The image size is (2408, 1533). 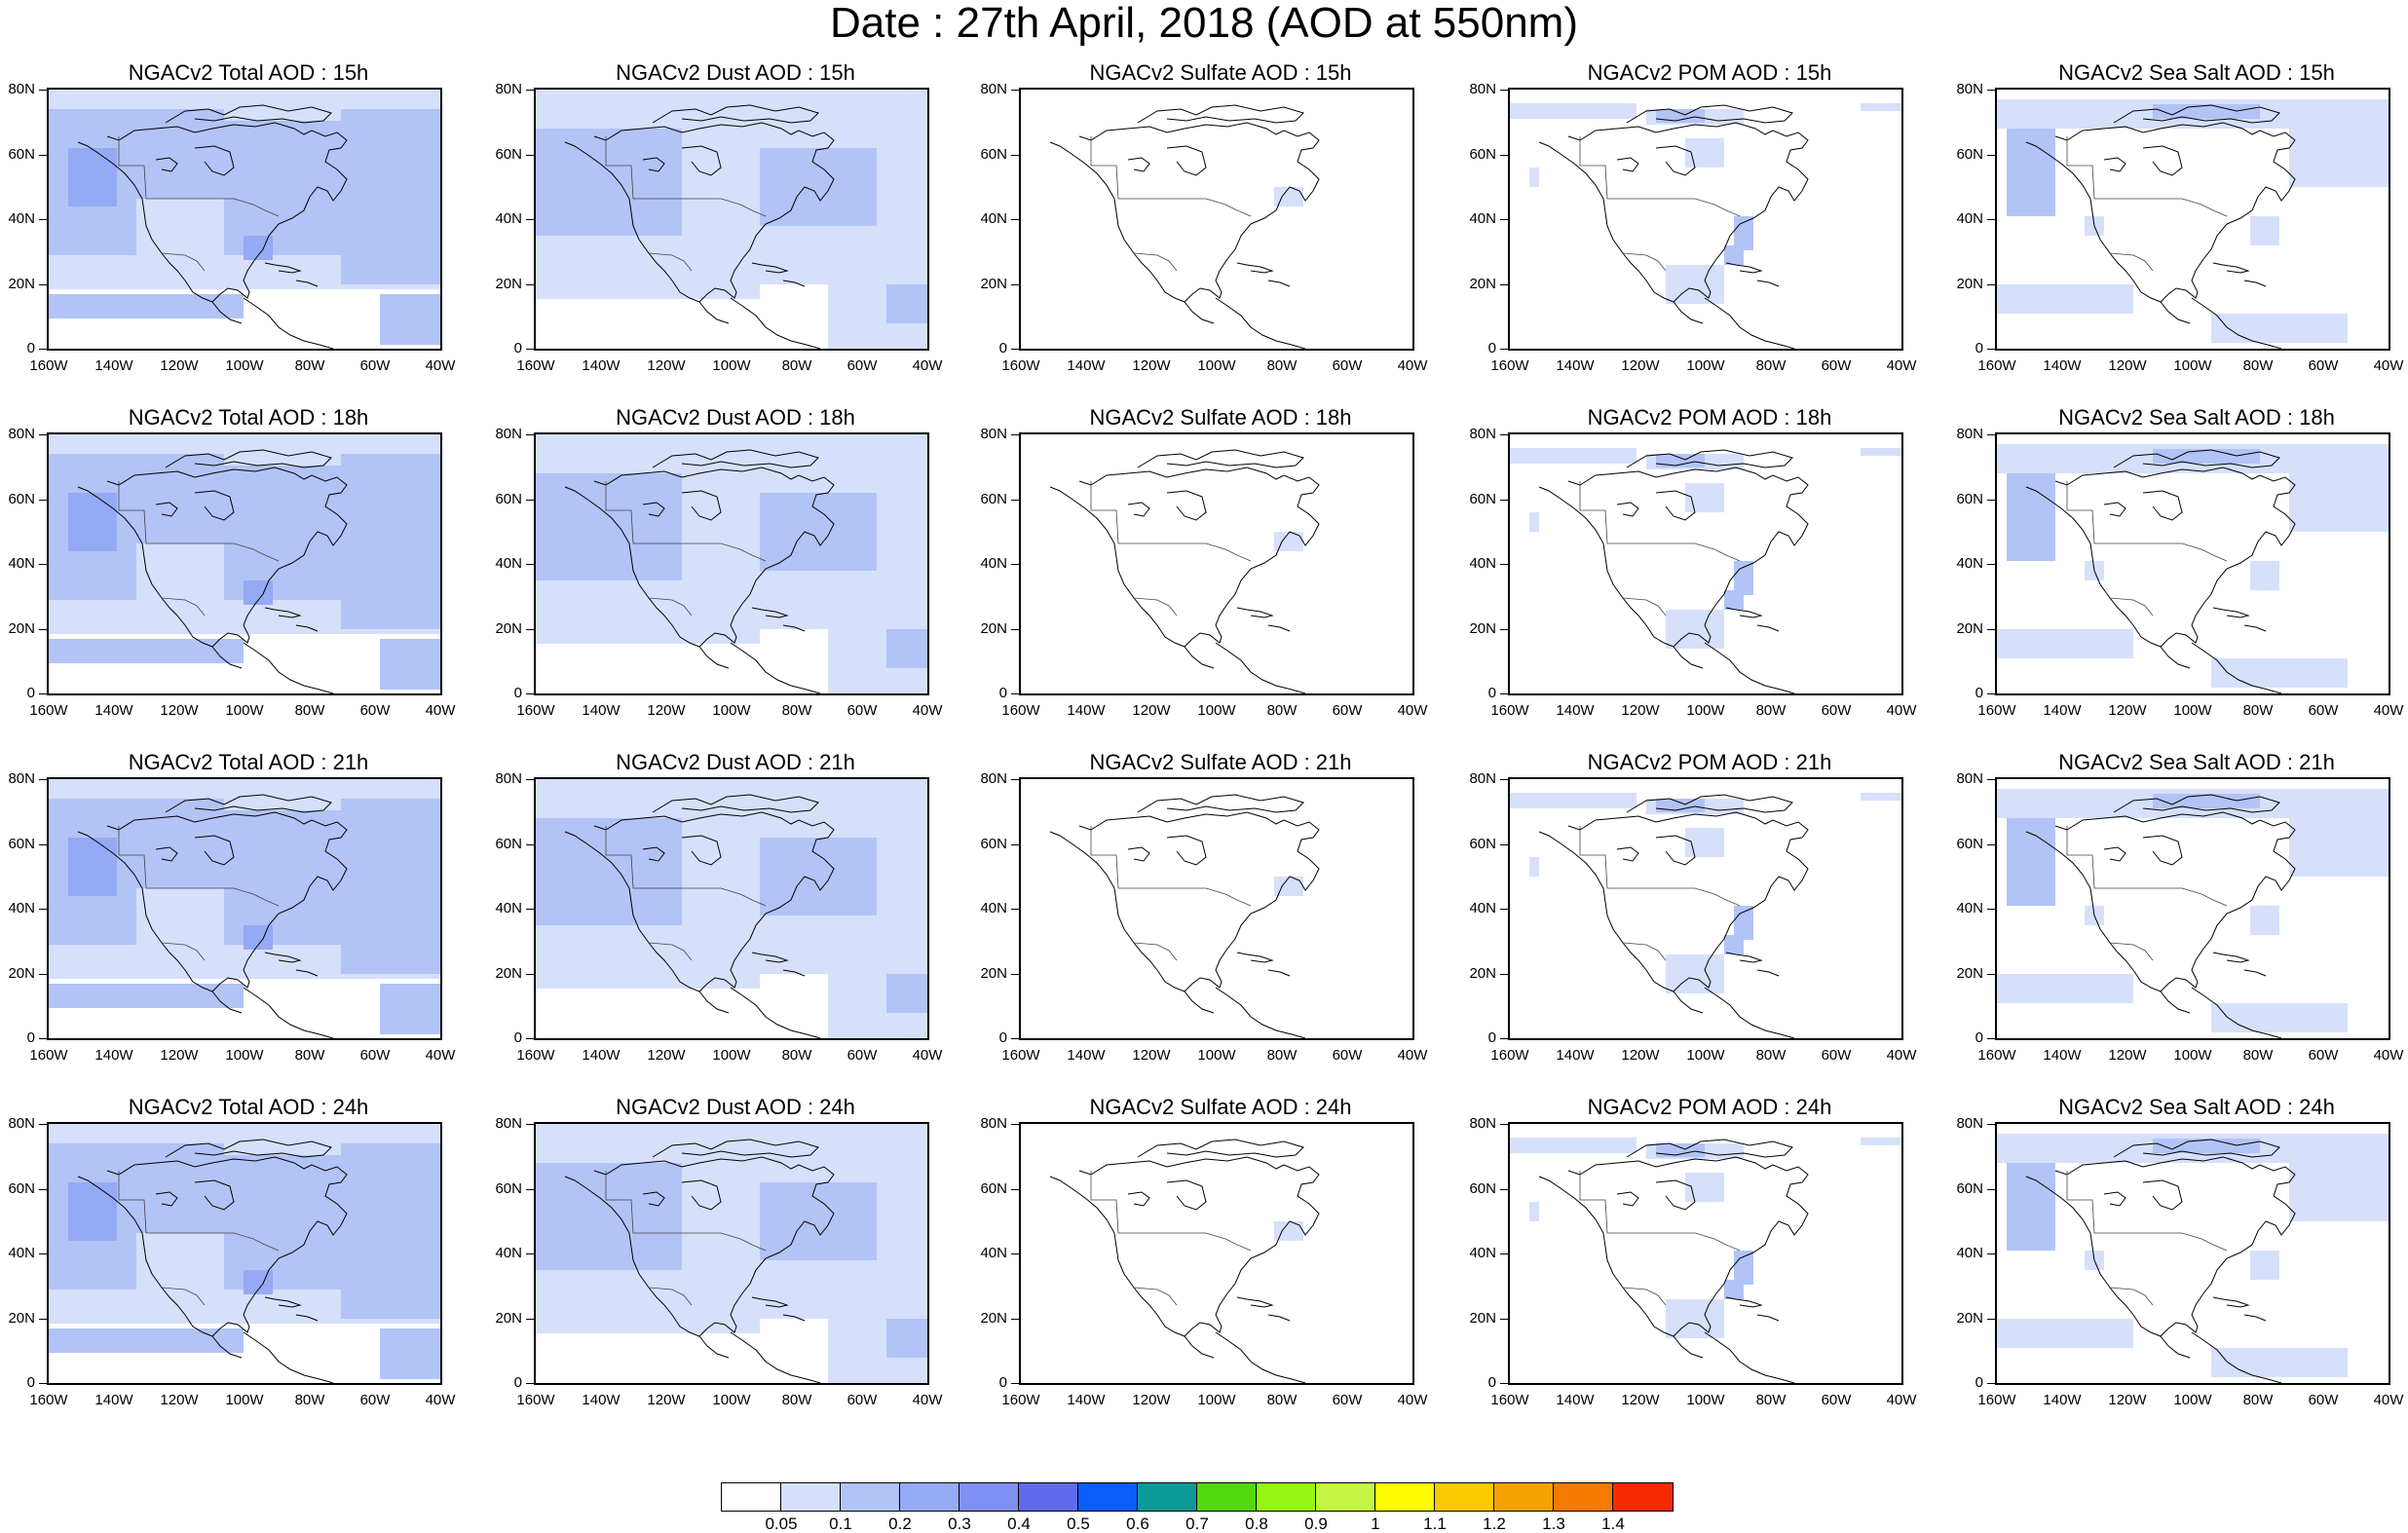 What do you see at coordinates (375, 1400) in the screenshot?
I see `x-tick-label: 60W` at bounding box center [375, 1400].